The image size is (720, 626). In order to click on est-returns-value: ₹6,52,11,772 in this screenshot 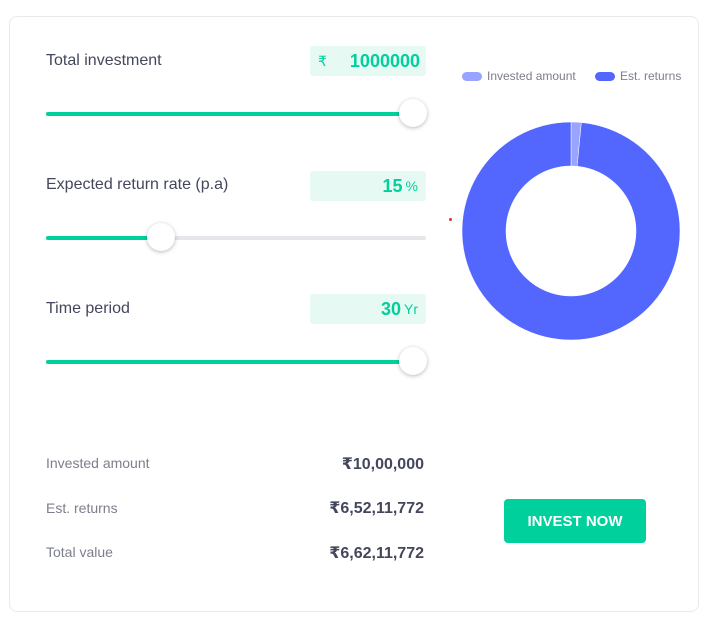, I will do `click(376, 508)`.